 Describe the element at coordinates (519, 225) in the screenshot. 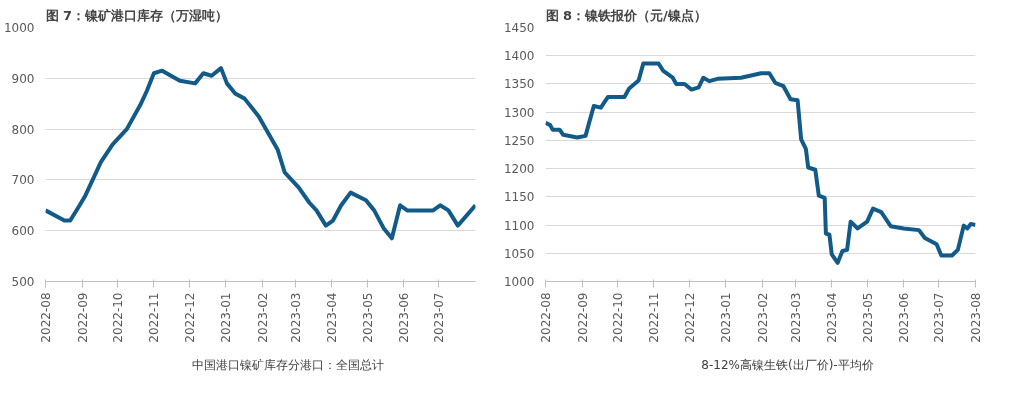

I see `y-tick-label: 1100` at that location.